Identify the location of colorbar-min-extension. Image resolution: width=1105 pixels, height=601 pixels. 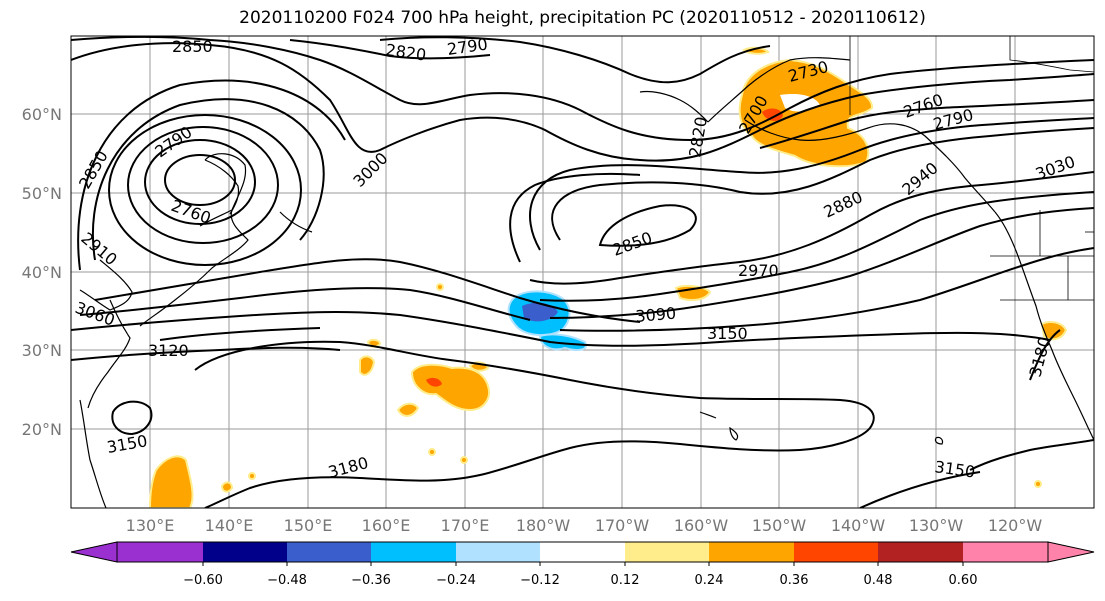
(94, 552).